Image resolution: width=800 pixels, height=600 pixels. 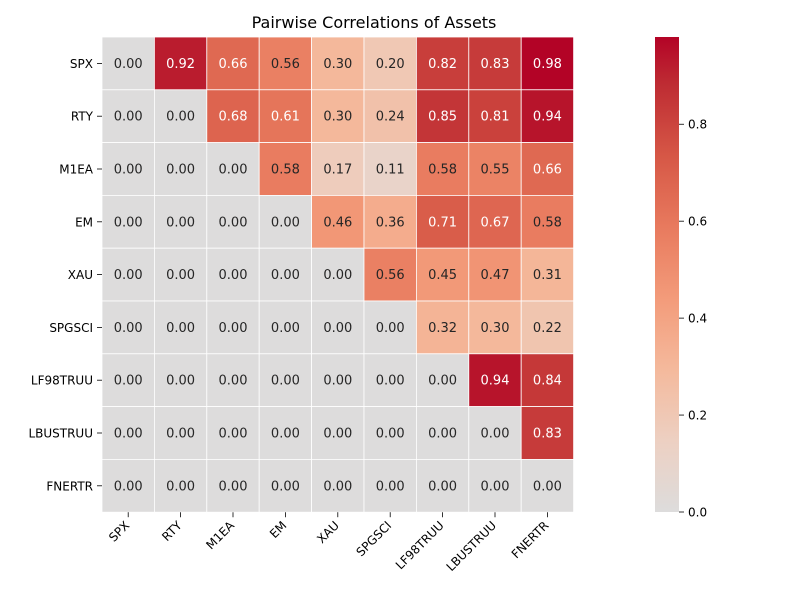 What do you see at coordinates (667, 274) in the screenshot?
I see `colorbar-gradient` at bounding box center [667, 274].